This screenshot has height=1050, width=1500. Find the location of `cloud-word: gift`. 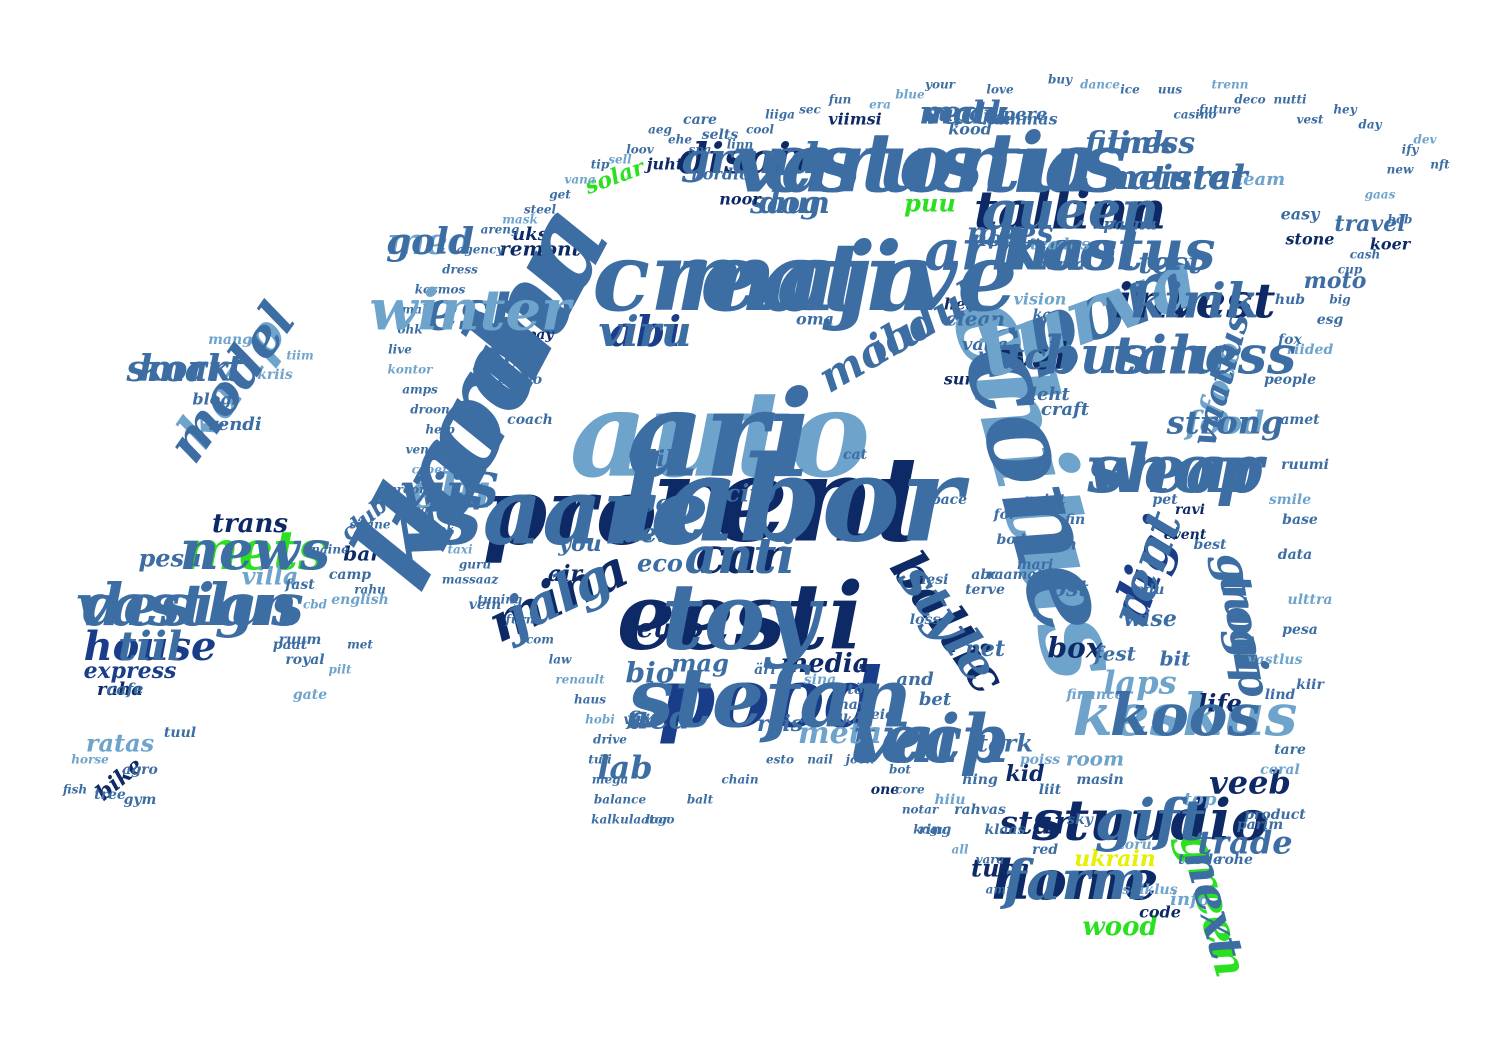

cloud-word: gift is located at coordinates (1150, 821).